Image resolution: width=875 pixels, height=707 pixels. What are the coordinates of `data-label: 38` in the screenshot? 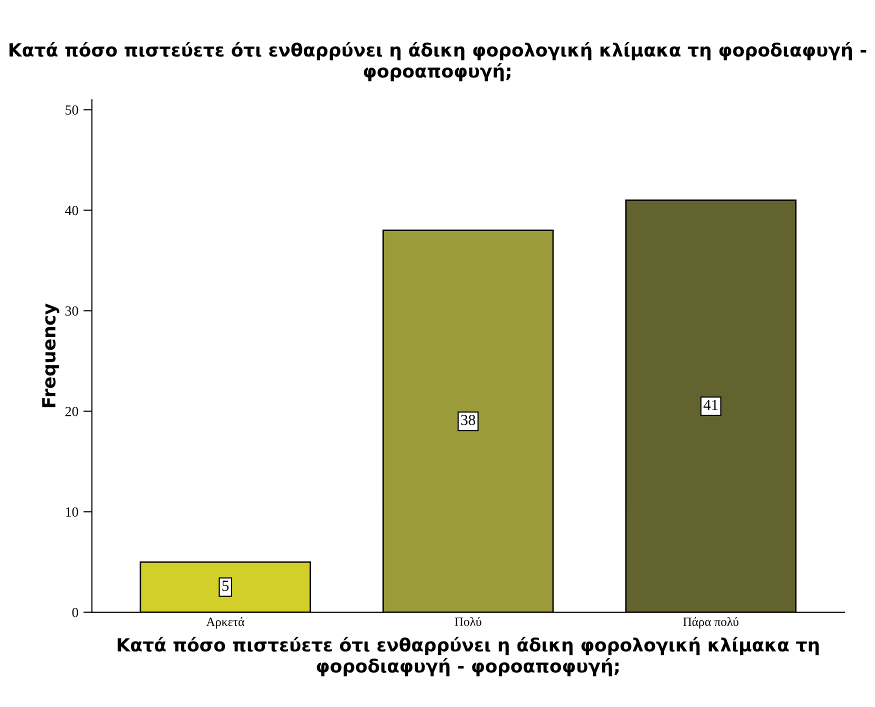 It's located at (468, 420).